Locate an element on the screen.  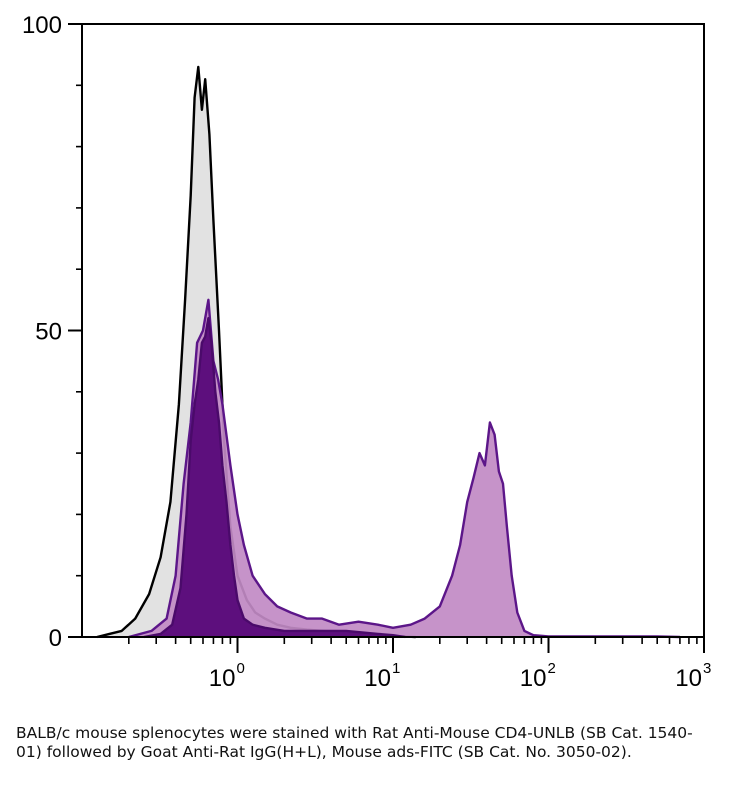
x-tick-label: 10 0 is located at coordinates (227, 676).